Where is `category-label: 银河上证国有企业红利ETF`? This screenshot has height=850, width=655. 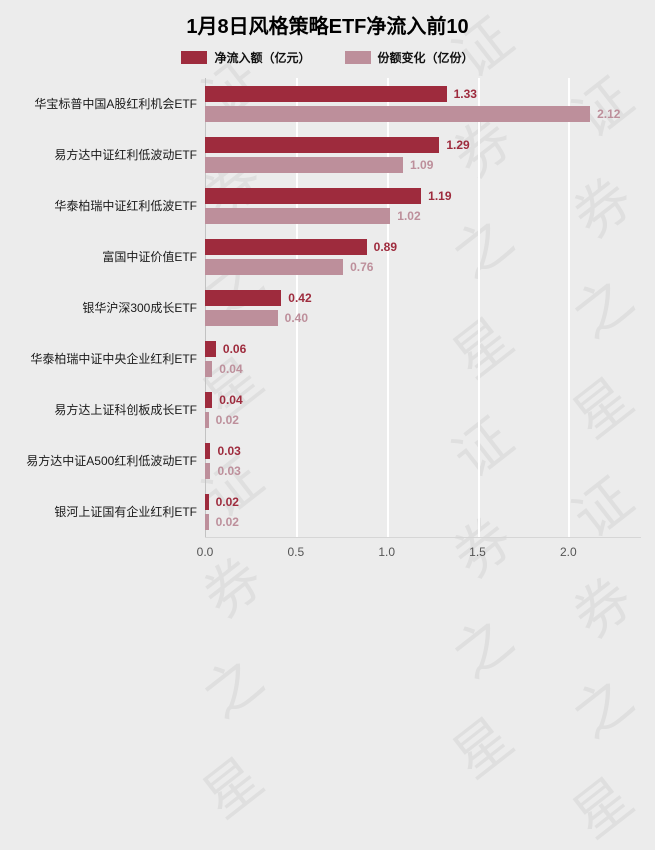
category-label: 银河上证国有企业红利ETF is located at coordinates (125, 512).